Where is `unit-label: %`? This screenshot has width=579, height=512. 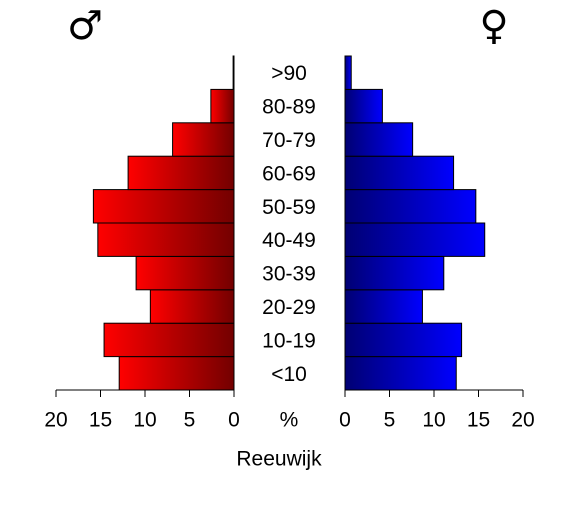
unit-label: % is located at coordinates (289, 420).